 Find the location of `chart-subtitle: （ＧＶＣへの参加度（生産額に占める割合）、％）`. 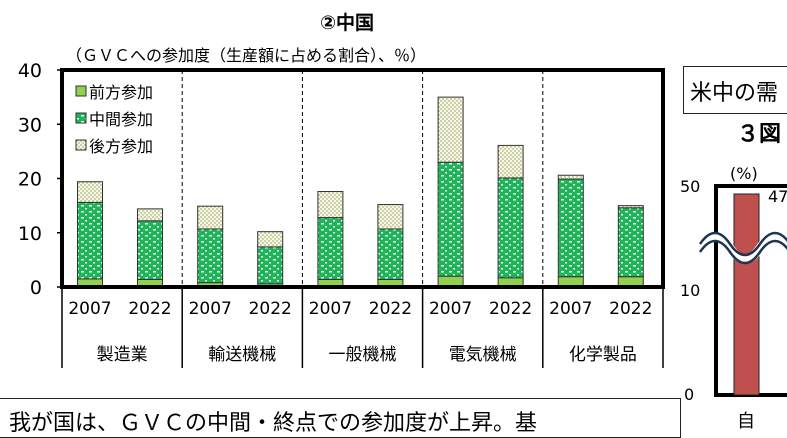

chart-subtitle: （ＧＶＣへの参加度（生産額に占める割合）、％） is located at coordinates (246, 55).